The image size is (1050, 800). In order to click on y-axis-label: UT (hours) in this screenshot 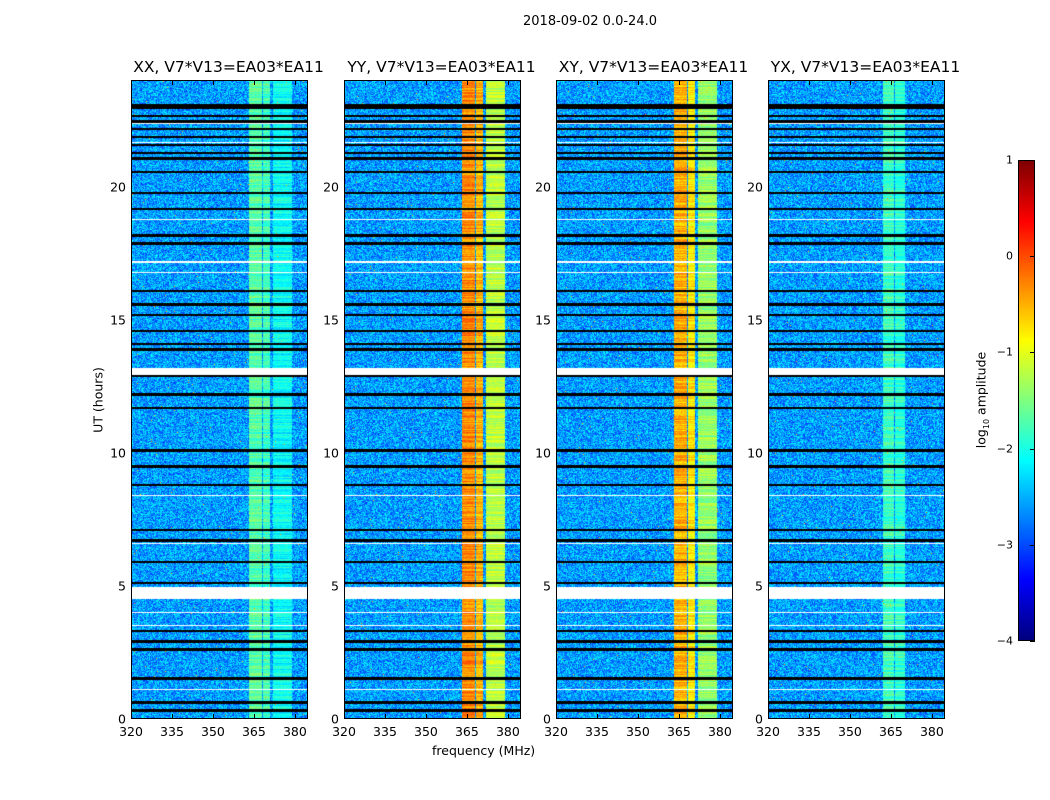, I will do `click(98, 400)`.